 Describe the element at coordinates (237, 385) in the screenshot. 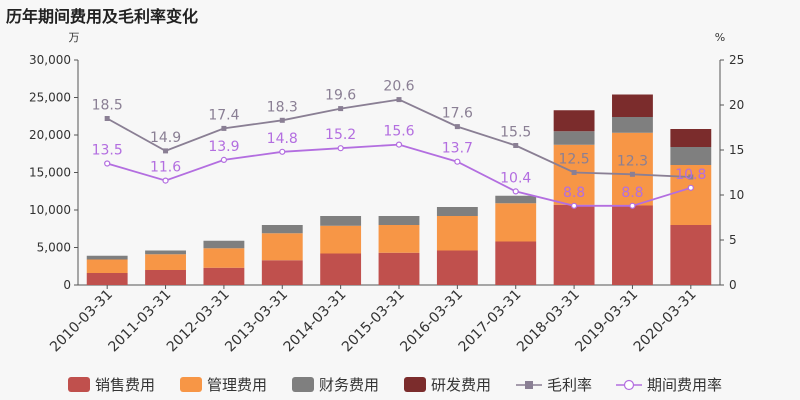

I see `legend-label: 管理费用` at that location.